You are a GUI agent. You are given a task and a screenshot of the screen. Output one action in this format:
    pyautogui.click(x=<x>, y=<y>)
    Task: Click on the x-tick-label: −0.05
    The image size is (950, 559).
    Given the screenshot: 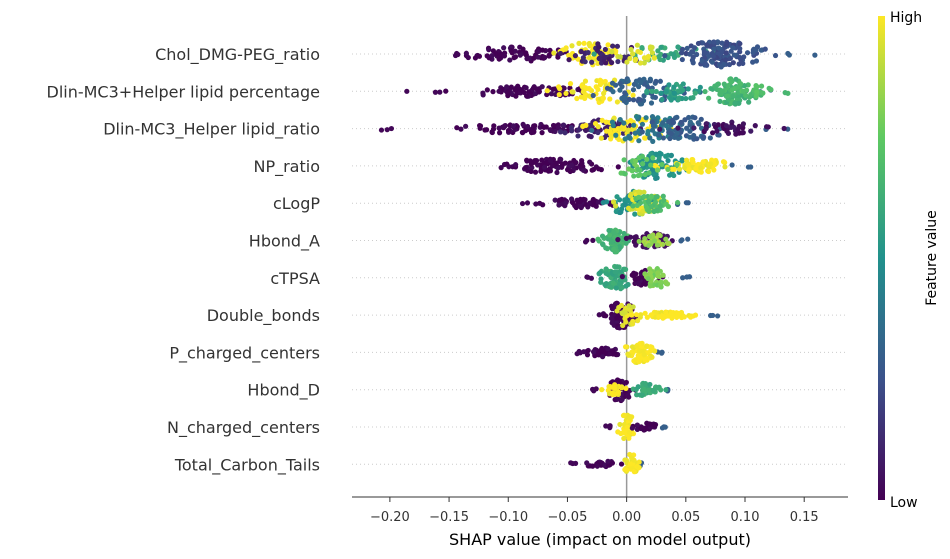 What is the action you would take?
    pyautogui.click(x=568, y=517)
    